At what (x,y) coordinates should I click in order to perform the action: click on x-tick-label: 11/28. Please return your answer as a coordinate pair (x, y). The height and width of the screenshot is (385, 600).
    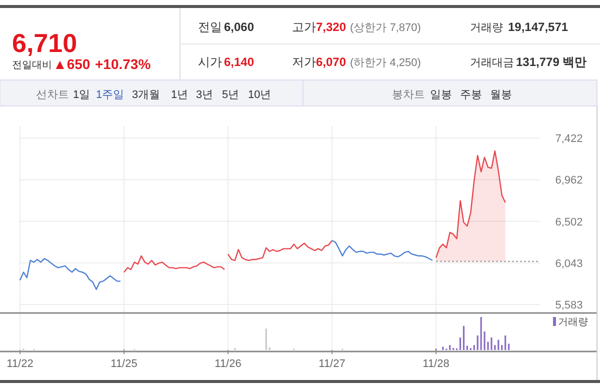
    Looking at the image, I should click on (436, 364).